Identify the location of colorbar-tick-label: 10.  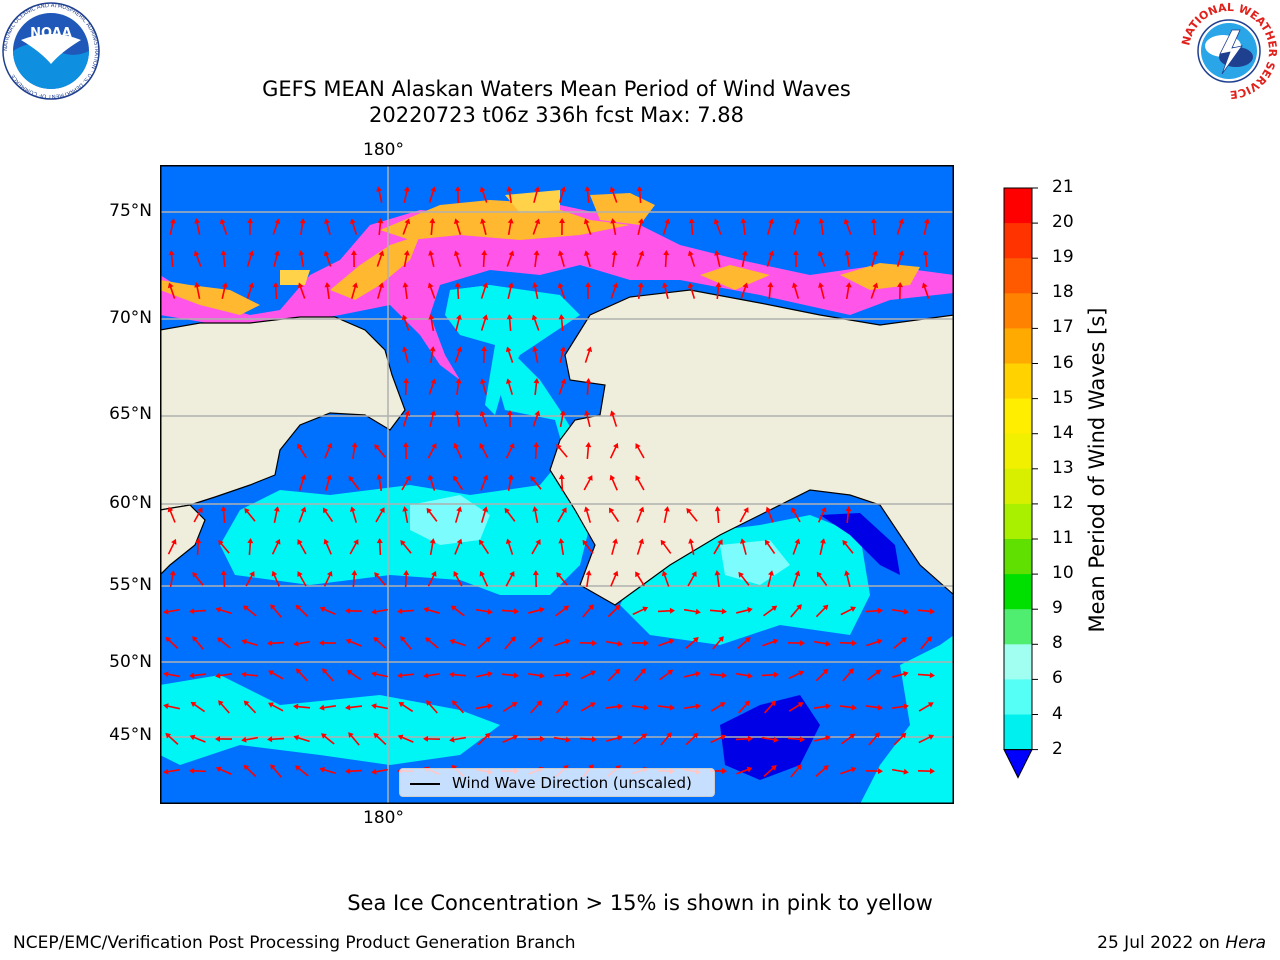
(1063, 573).